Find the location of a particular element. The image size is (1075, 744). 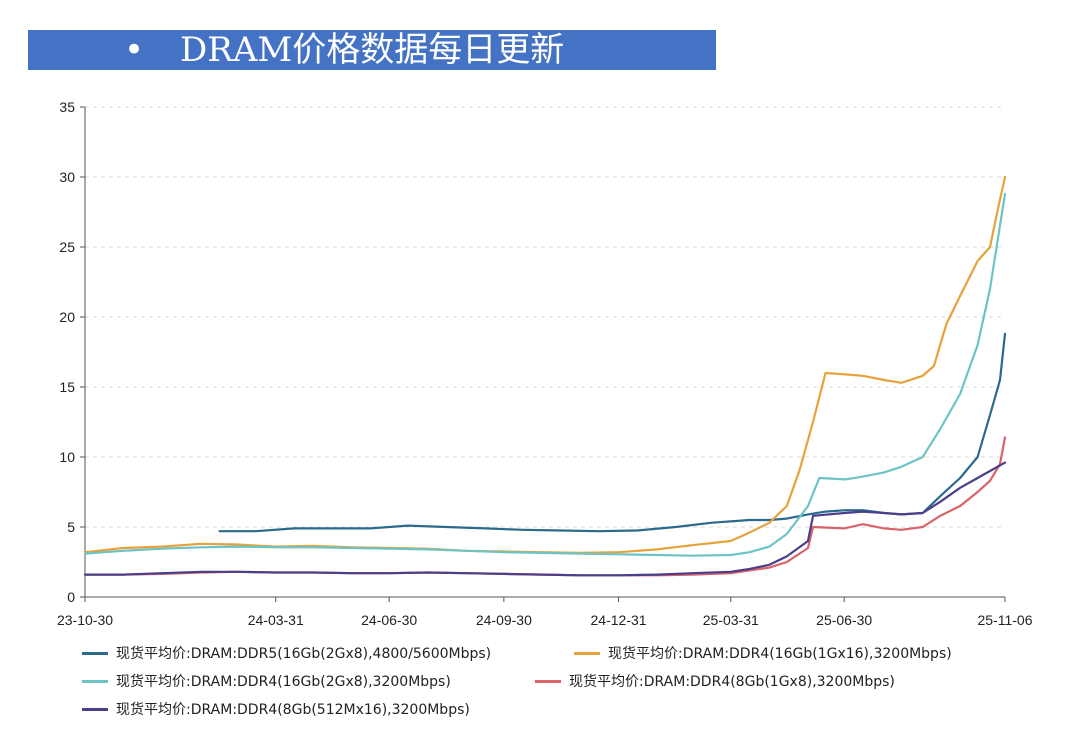

title-banner: • DRAM价格数据每日更新 is located at coordinates (372, 50).